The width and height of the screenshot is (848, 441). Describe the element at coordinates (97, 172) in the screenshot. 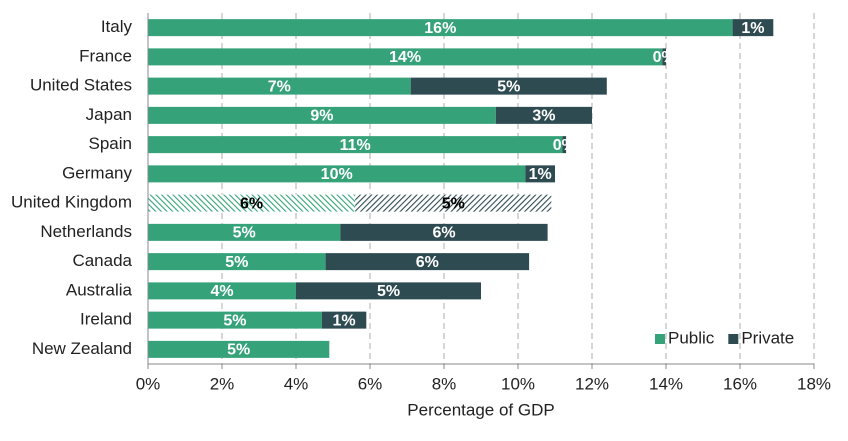

I see `y-tick-label: Germany` at that location.